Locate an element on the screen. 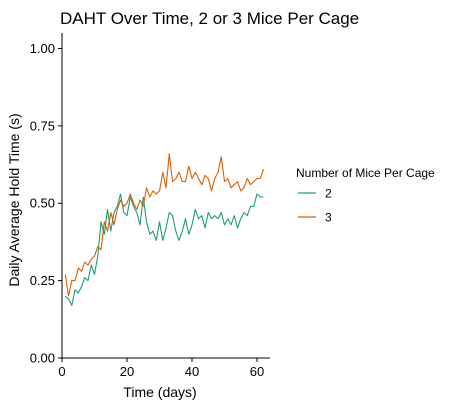  y-tick-label: 0.25 is located at coordinates (42, 280).